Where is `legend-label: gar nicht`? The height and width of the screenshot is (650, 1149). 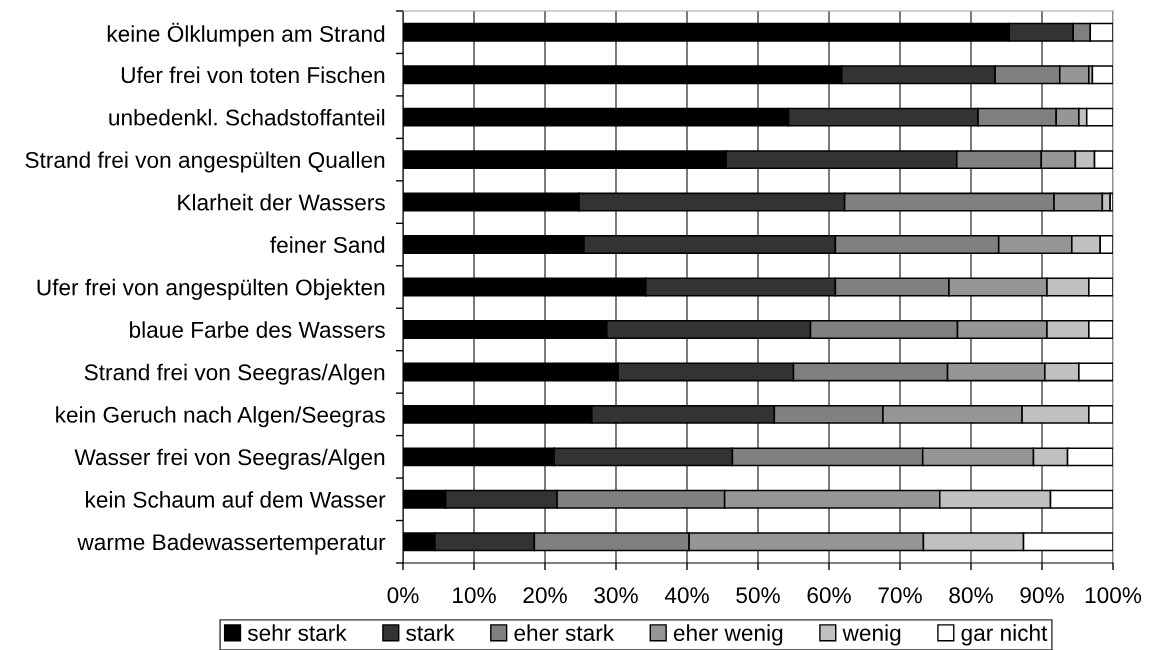
legend-label: gar nicht is located at coordinates (1004, 635).